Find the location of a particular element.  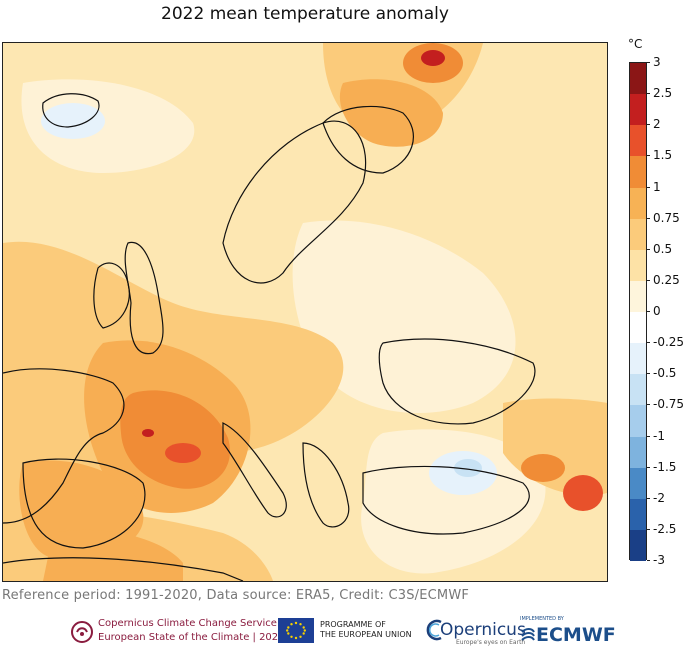

anomaly-zone-iceland-pale is located at coordinates (108, 126).